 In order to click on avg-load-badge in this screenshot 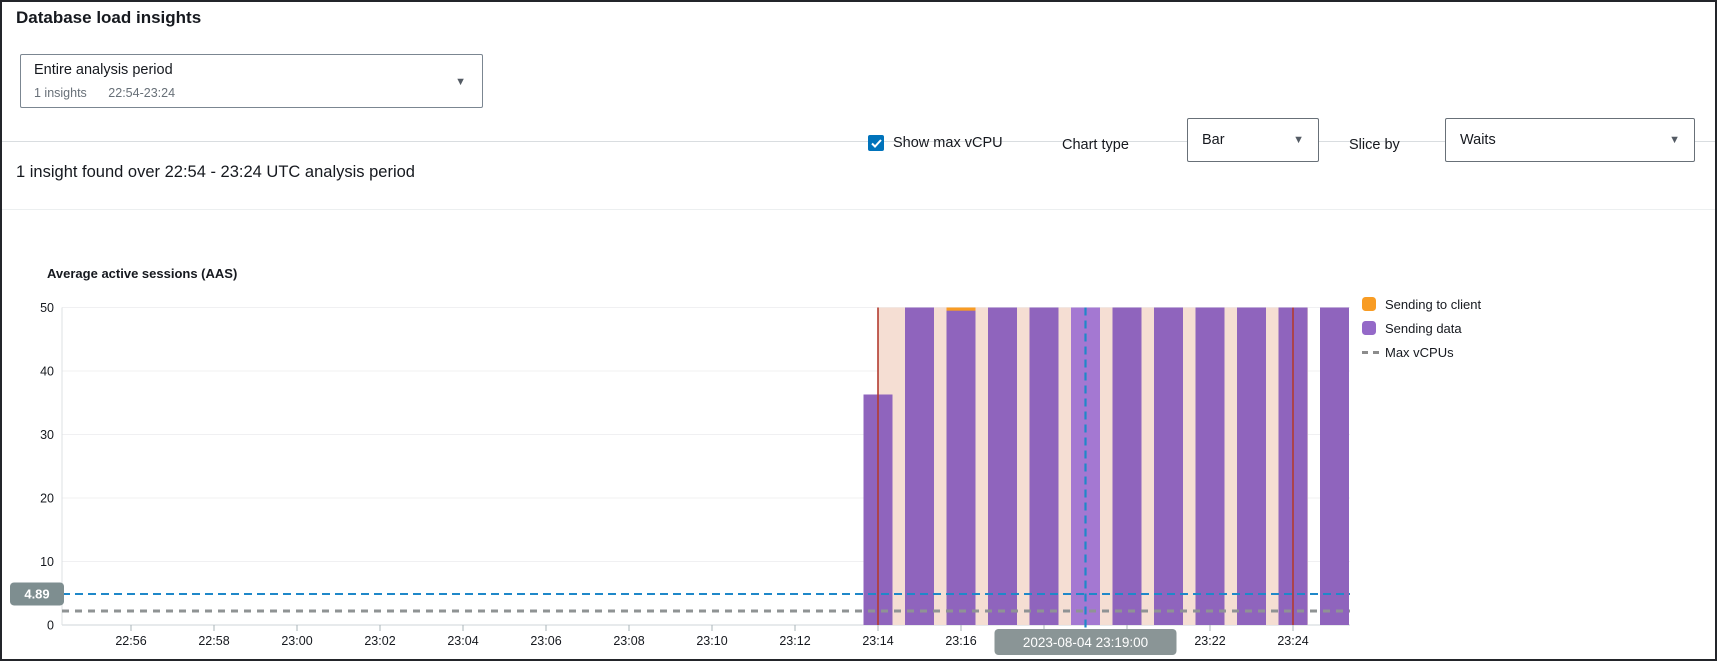, I will do `click(37, 594)`.